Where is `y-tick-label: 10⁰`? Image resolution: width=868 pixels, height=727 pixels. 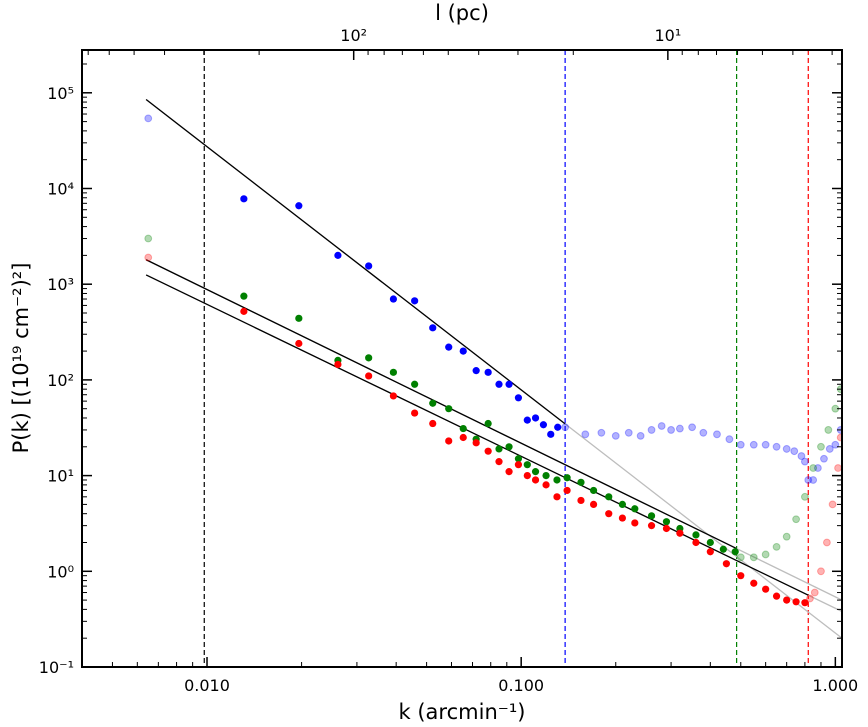
y-tick-label: 10⁰ is located at coordinates (60, 571).